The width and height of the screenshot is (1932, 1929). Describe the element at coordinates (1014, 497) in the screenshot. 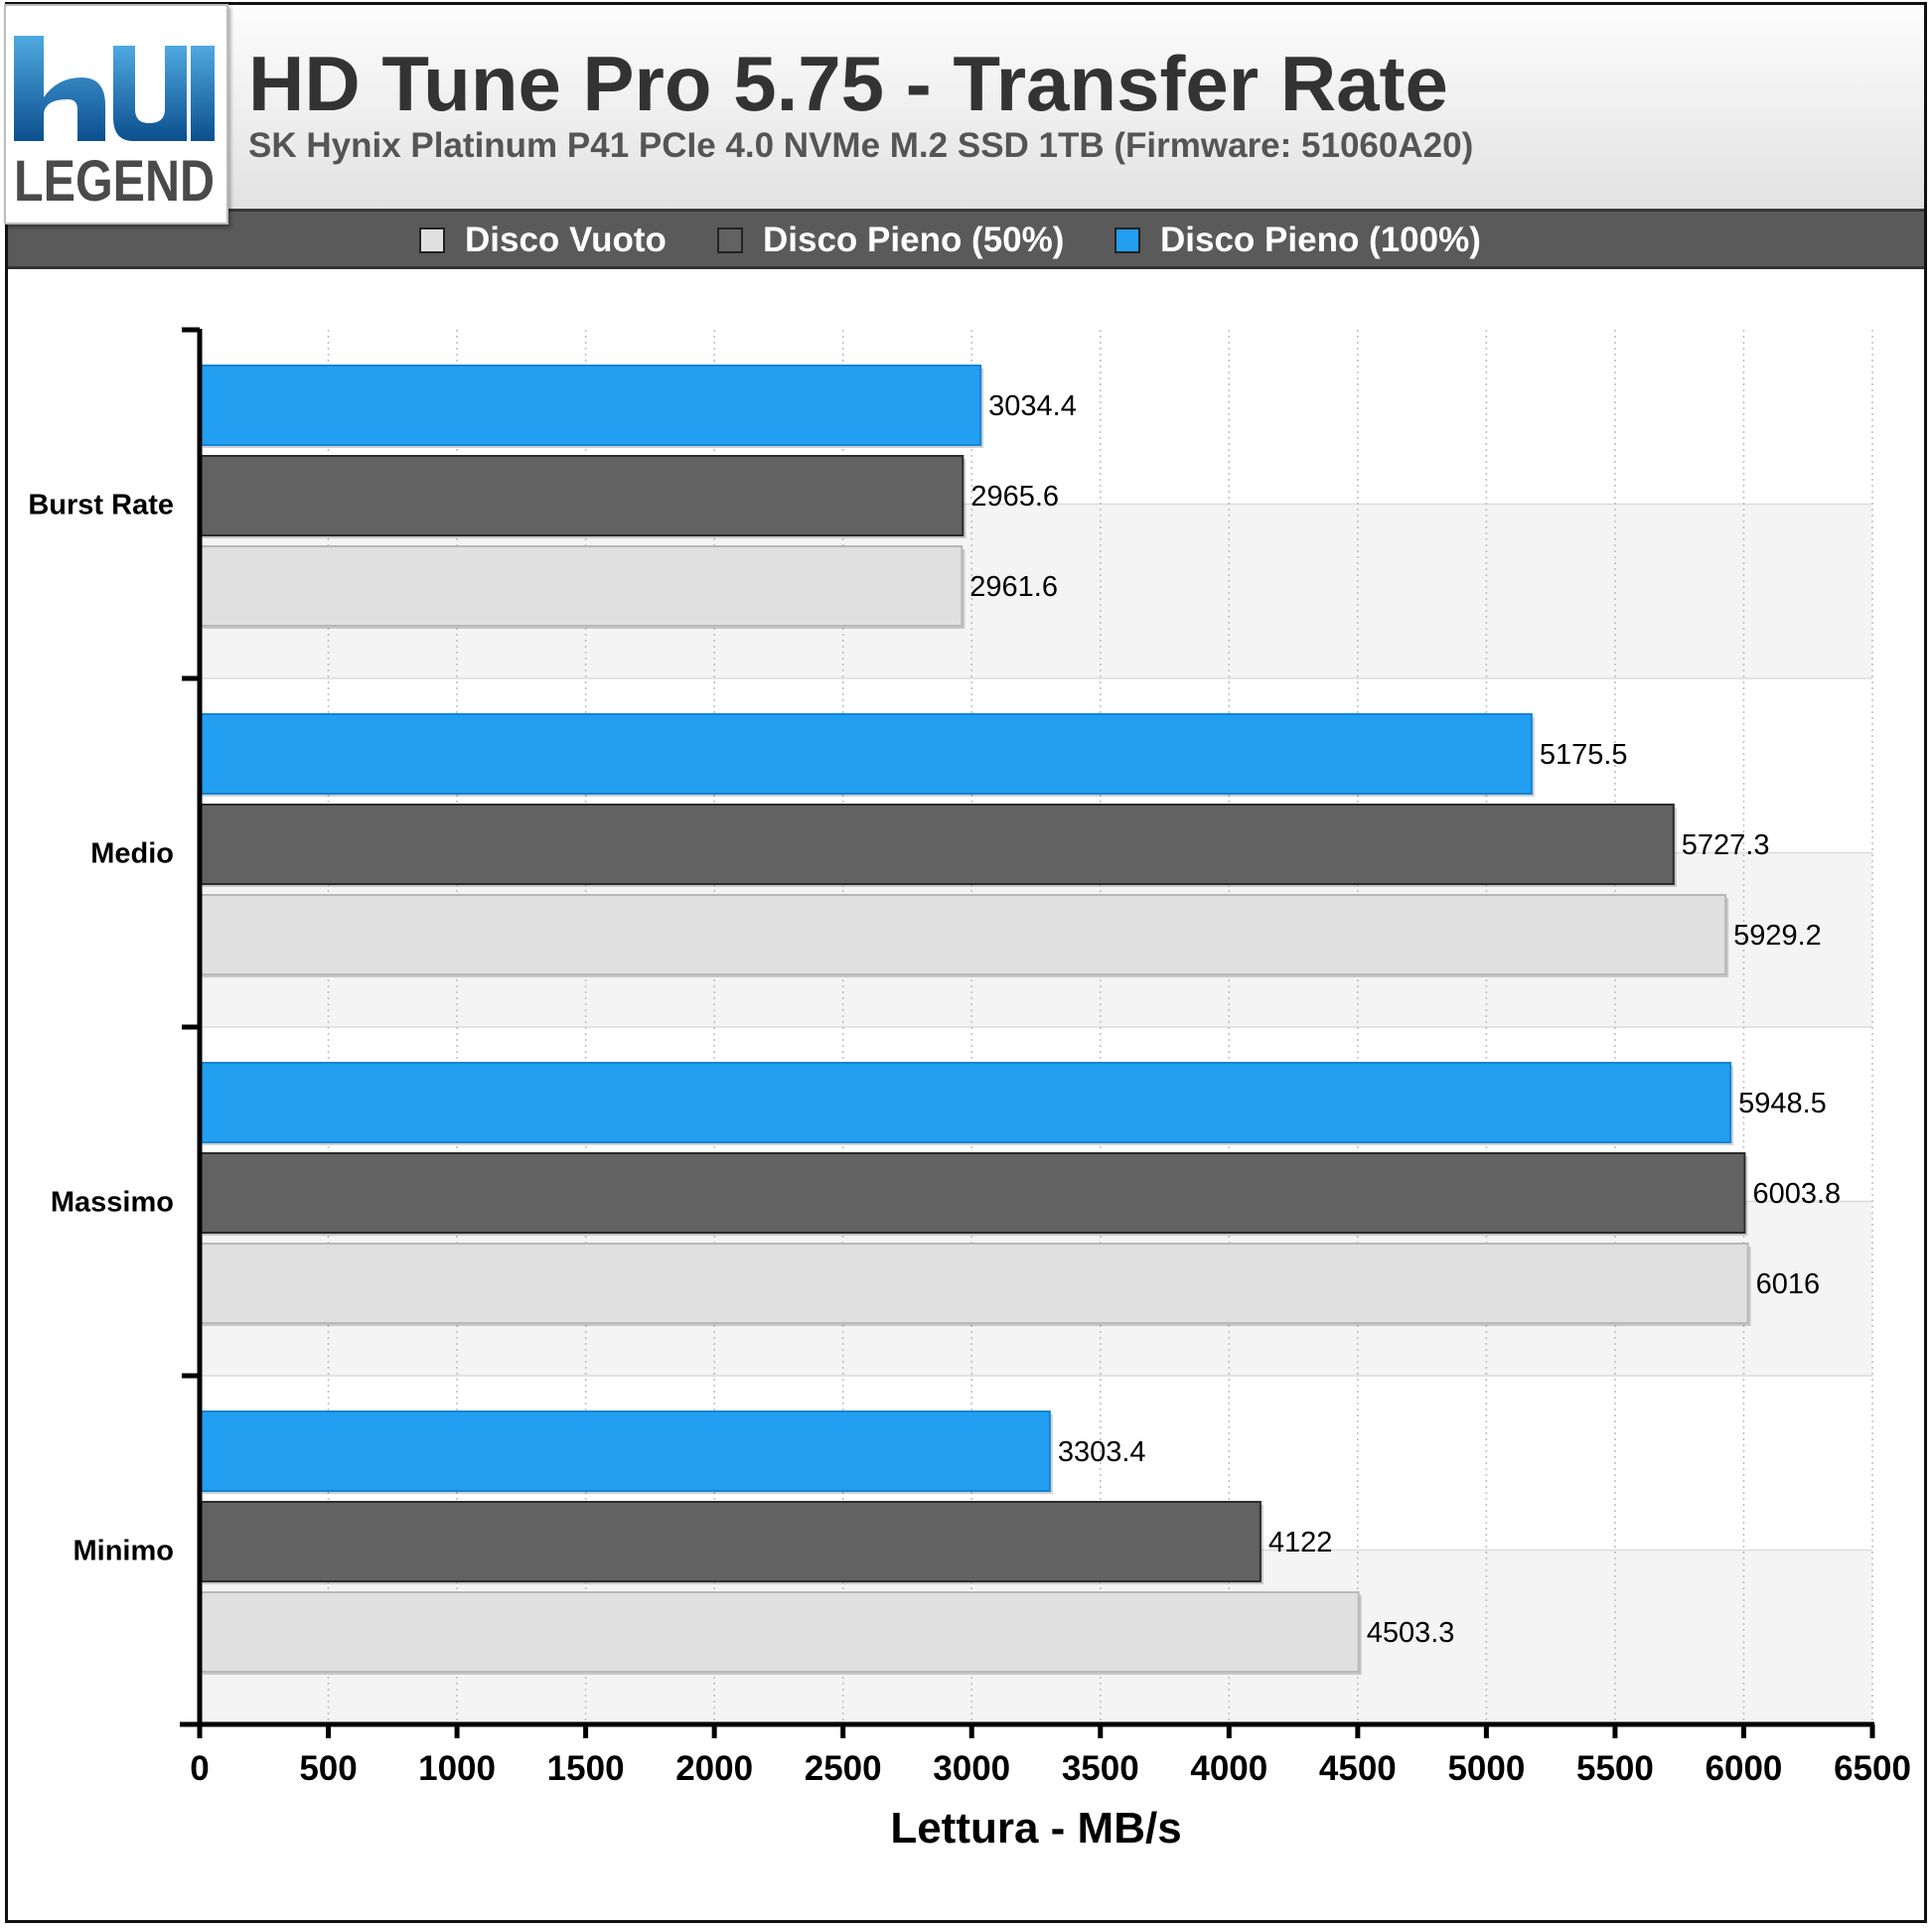

I see `value-label: 2965.6` at that location.